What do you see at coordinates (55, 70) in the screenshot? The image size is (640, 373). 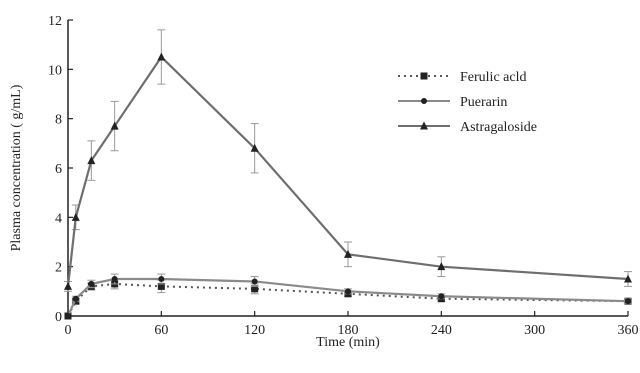 I see `y-tick-label: 10` at bounding box center [55, 70].